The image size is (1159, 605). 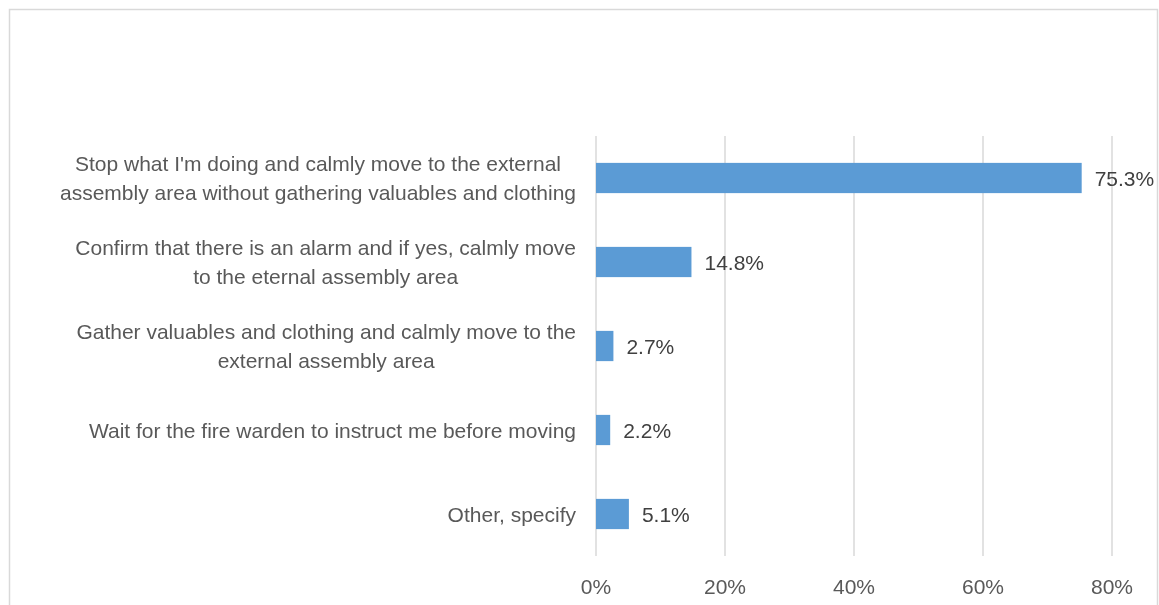 I want to click on x-tick-label: 40%, so click(x=854, y=586).